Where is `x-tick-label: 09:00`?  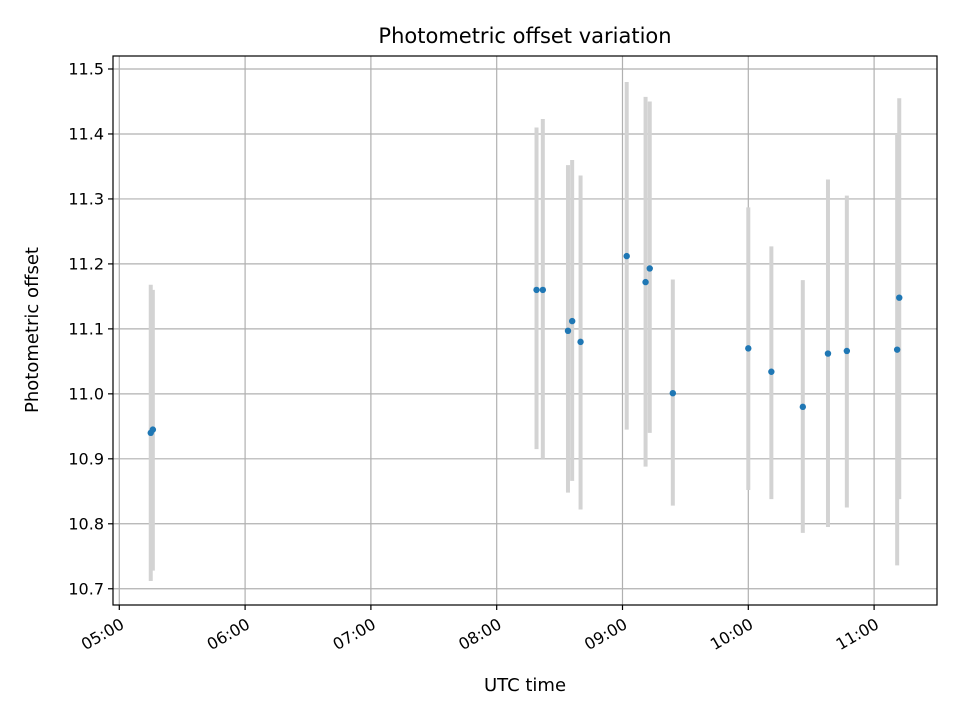 x-tick-label: 09:00 is located at coordinates (605, 634).